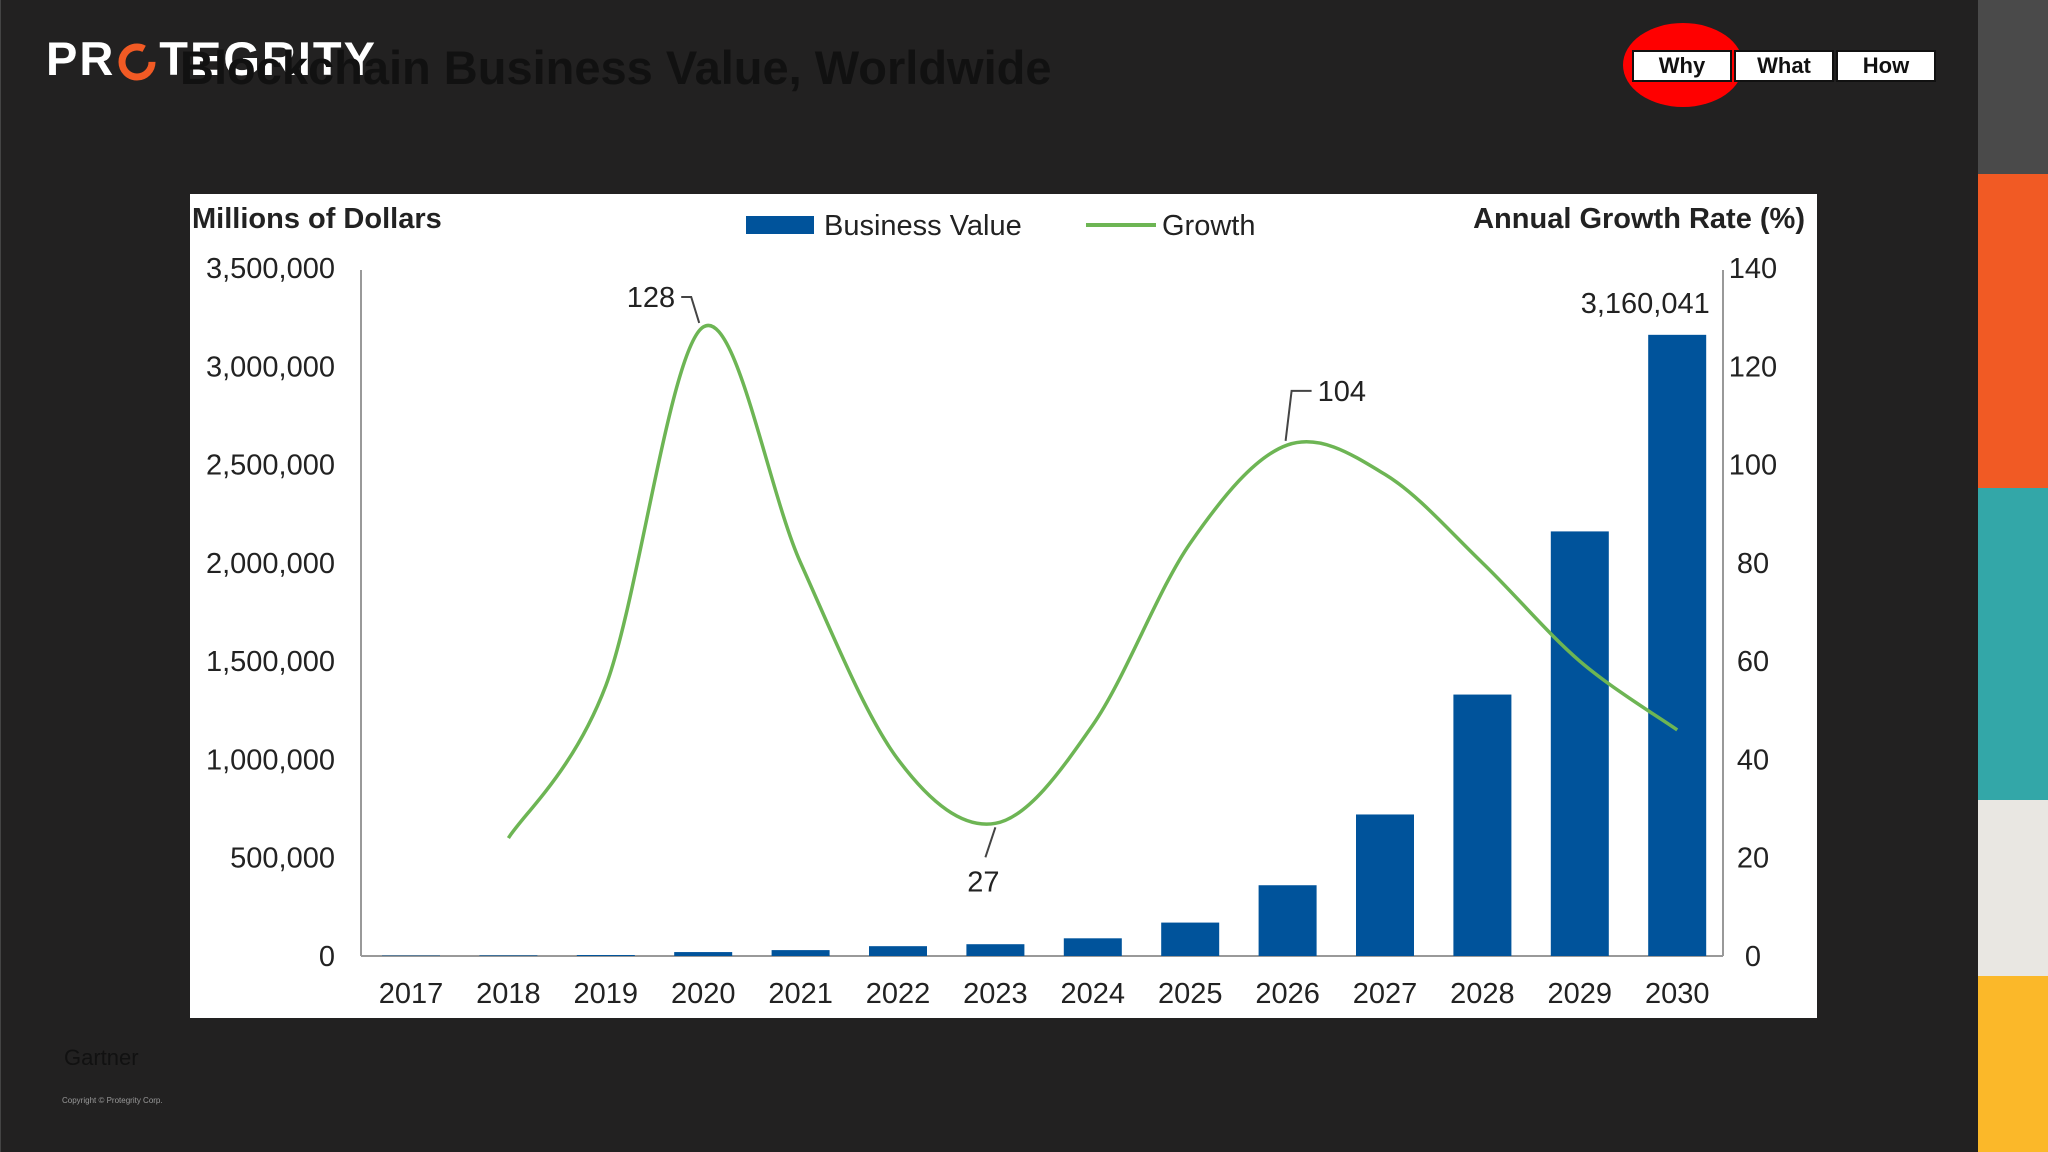  Describe the element at coordinates (605, 955) in the screenshot. I see `bar-2019` at that location.